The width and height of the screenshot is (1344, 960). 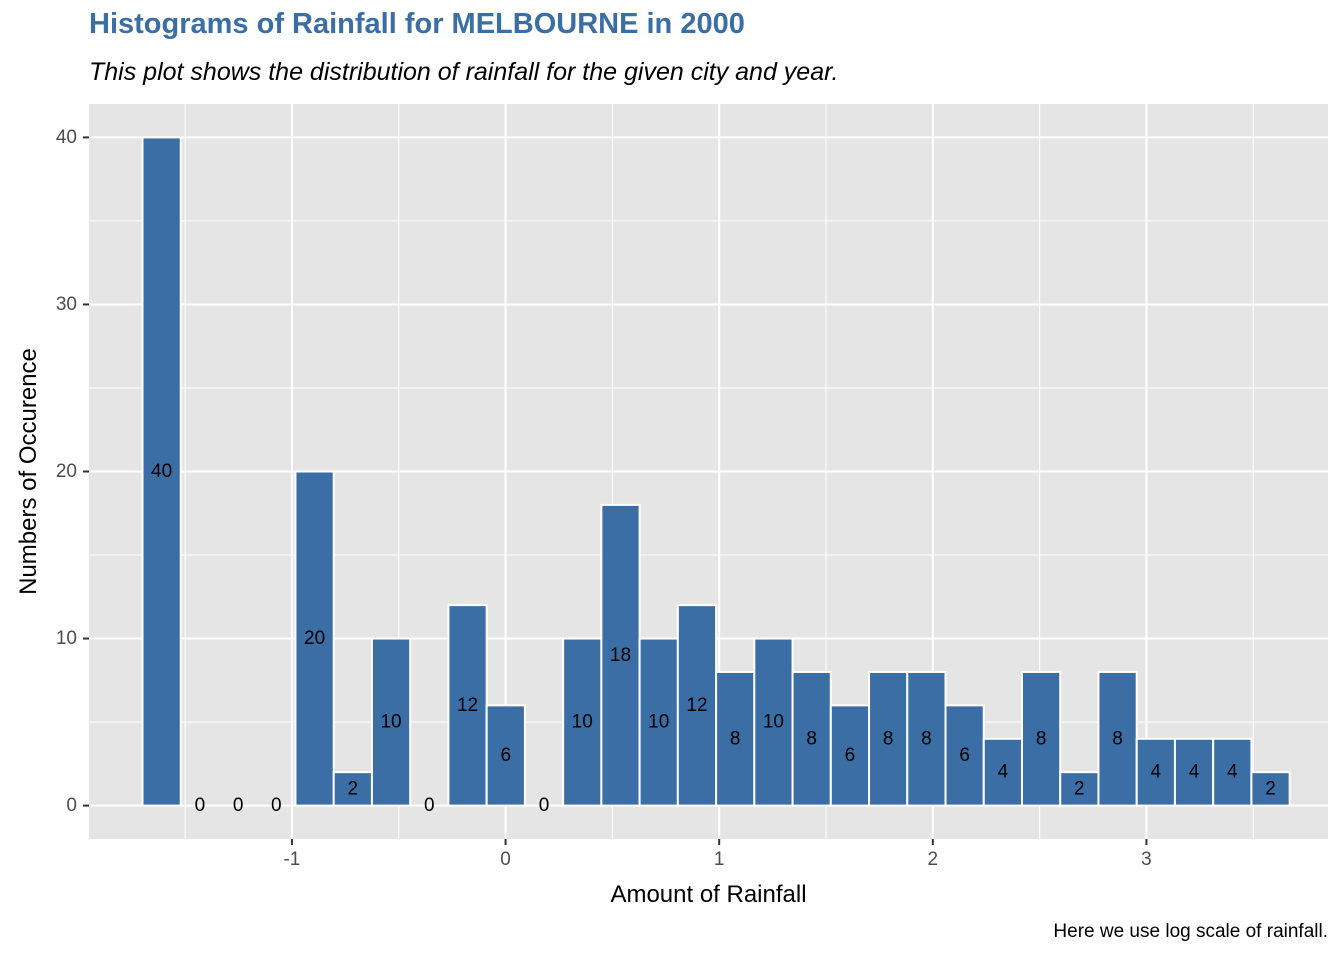 I want to click on x-tick-label: 3, so click(x=1146, y=859).